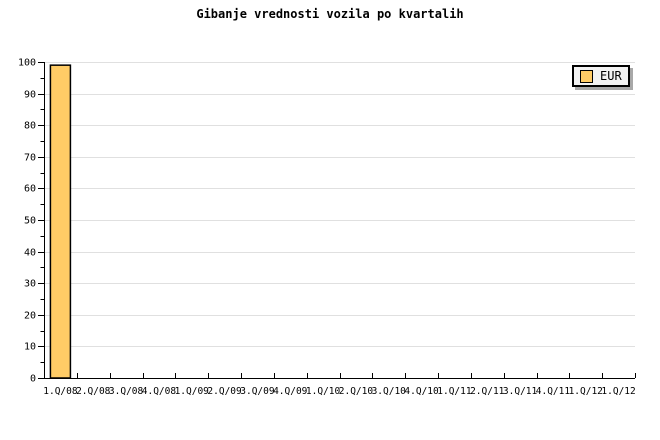 This screenshot has height=440, width=660. I want to click on y-tick-label: 40, so click(30, 253).